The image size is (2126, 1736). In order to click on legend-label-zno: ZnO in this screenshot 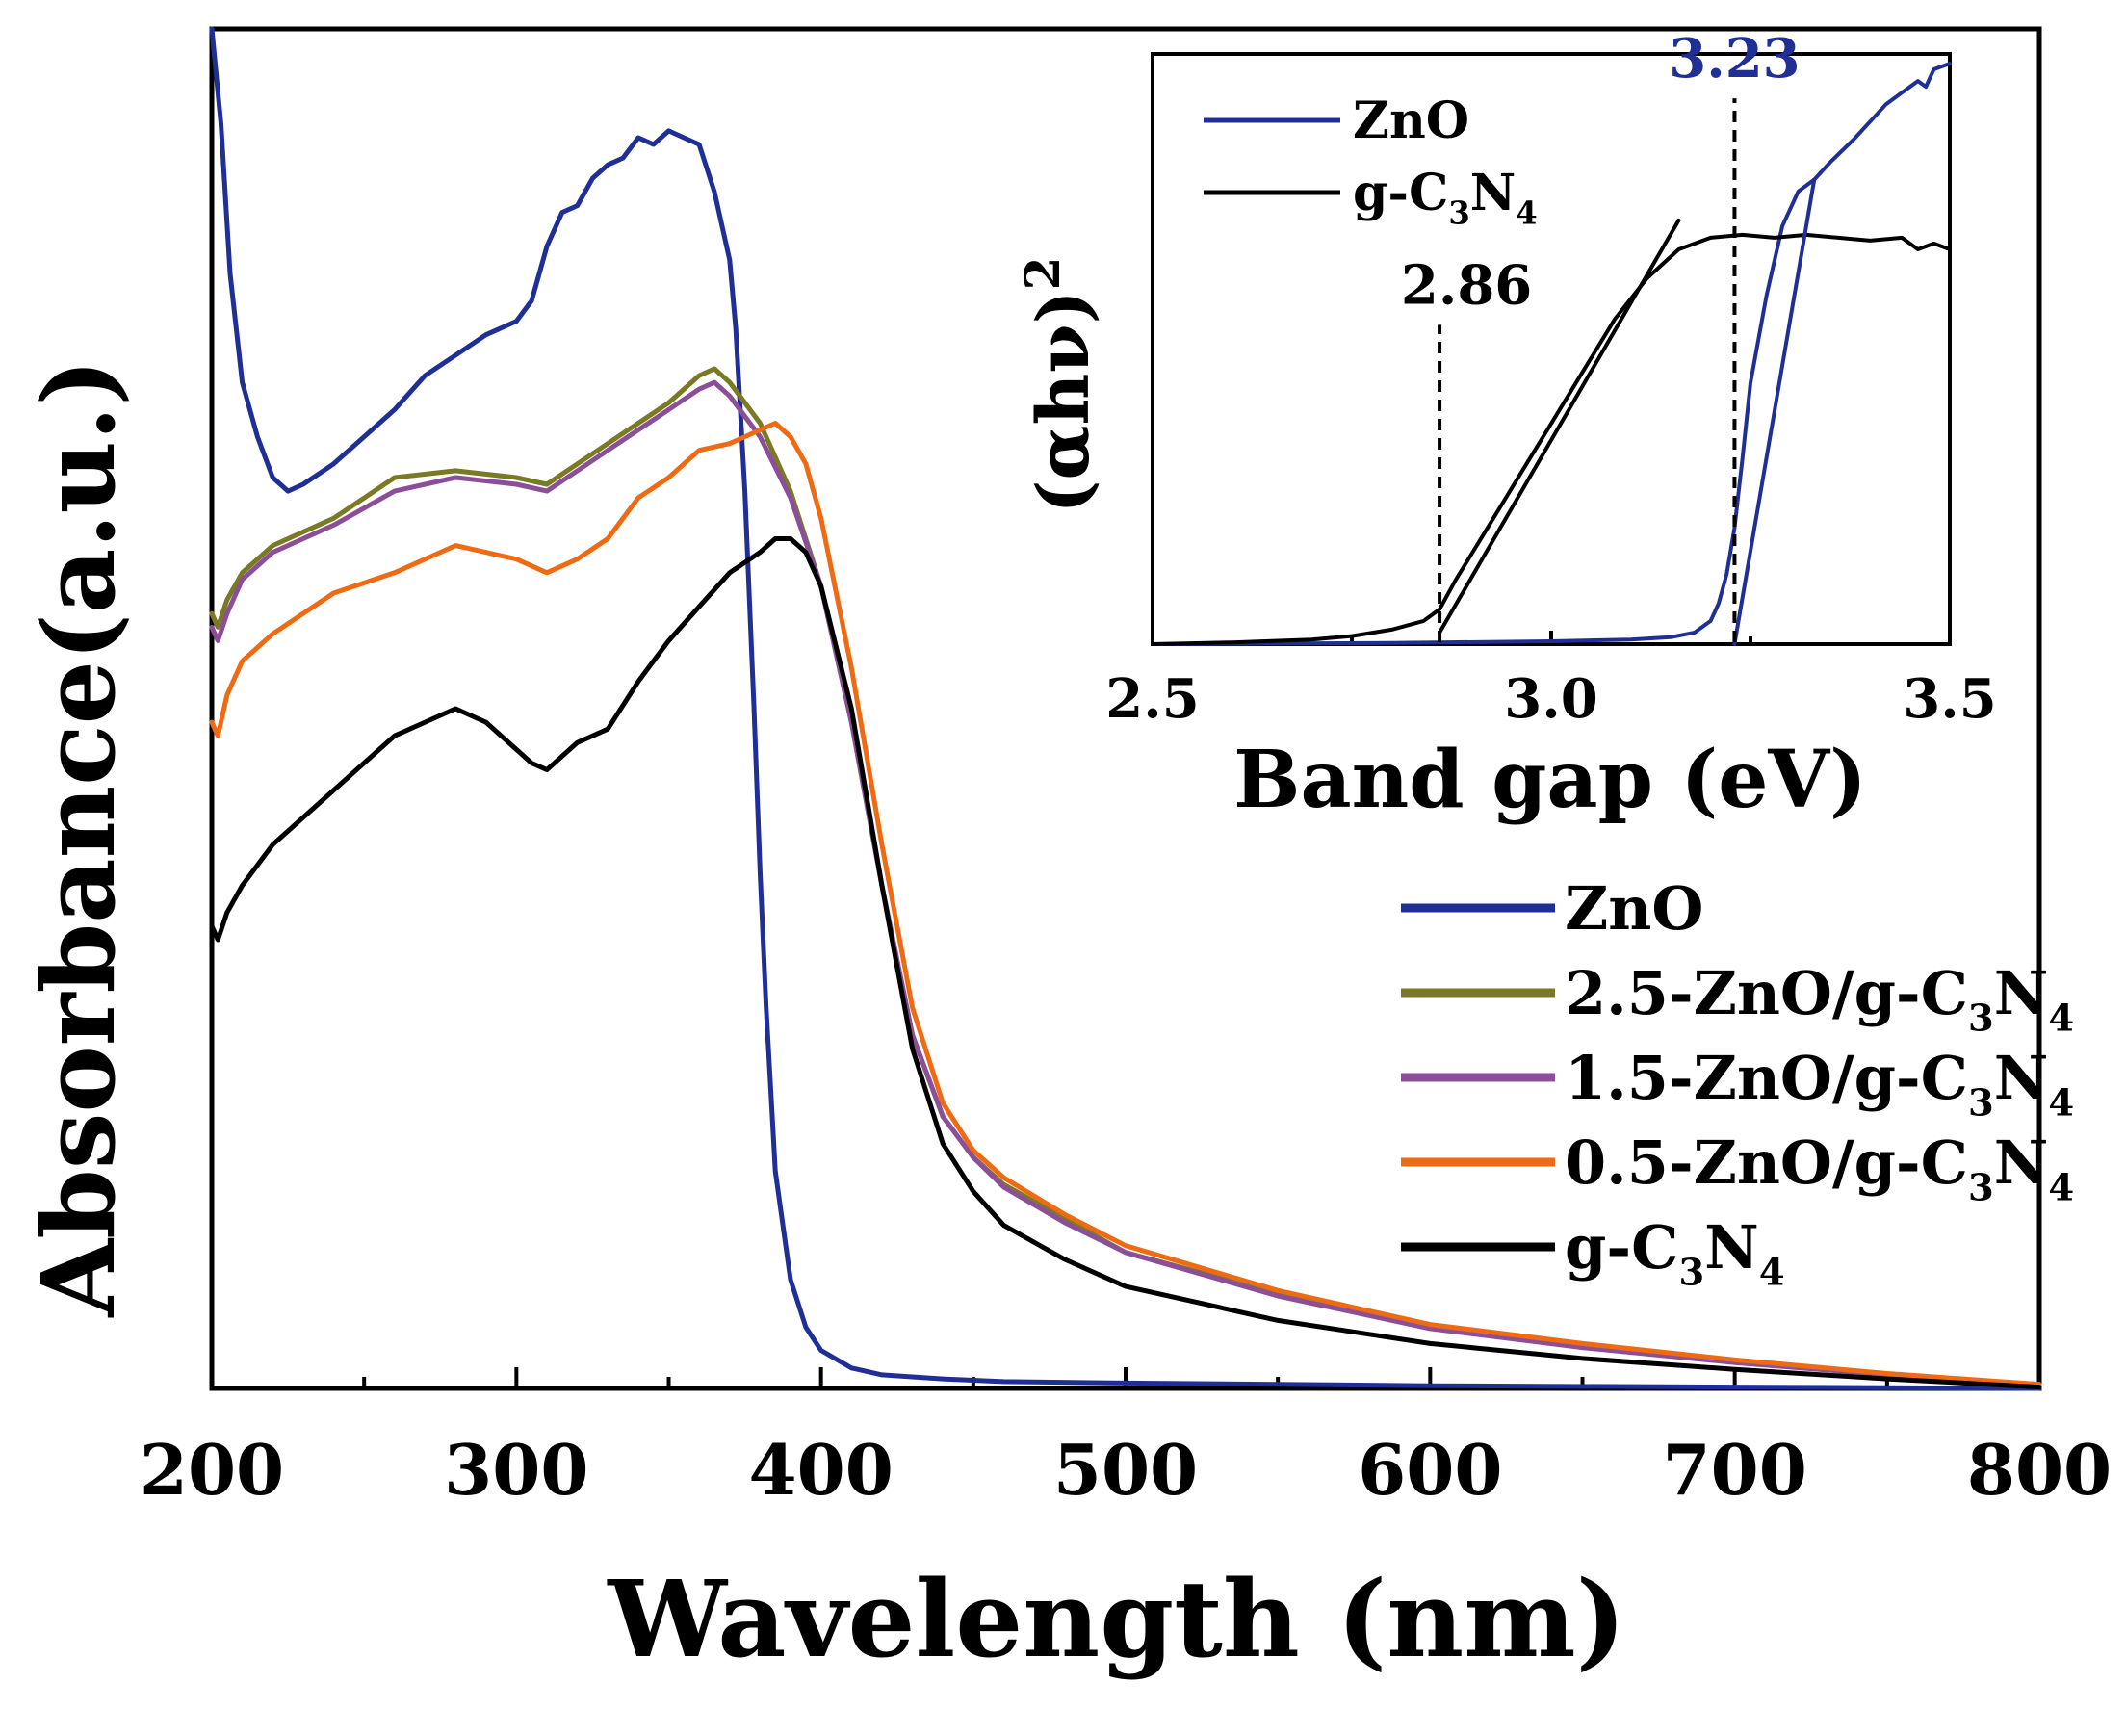, I will do `click(1634, 909)`.